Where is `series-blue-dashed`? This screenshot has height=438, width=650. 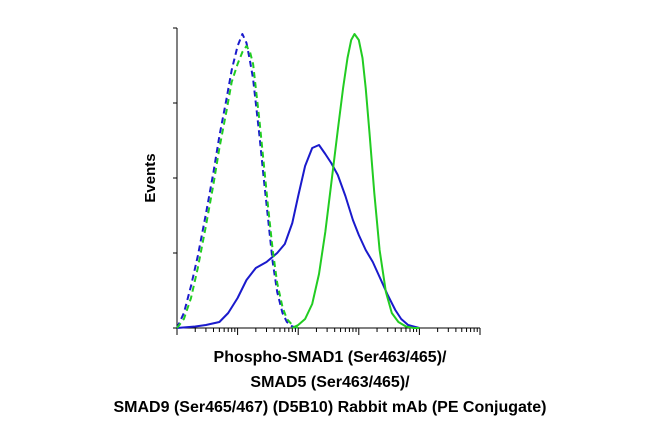 series-blue-dashed is located at coordinates (237, 181).